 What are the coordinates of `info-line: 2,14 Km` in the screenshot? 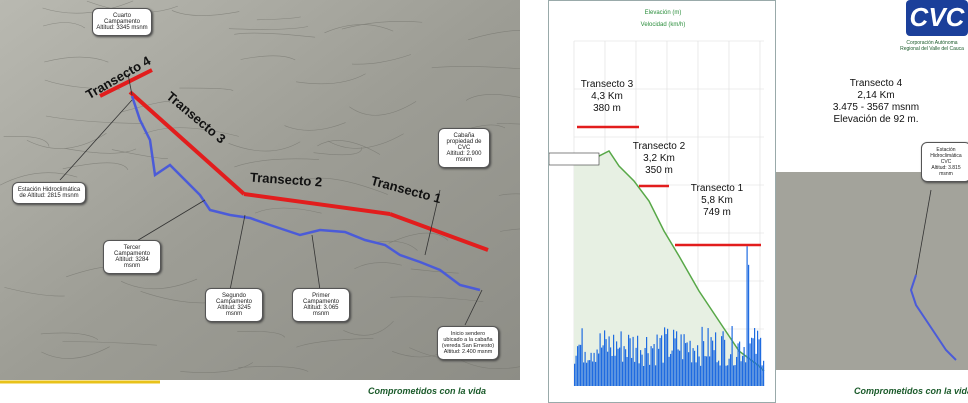 It's located at (876, 95).